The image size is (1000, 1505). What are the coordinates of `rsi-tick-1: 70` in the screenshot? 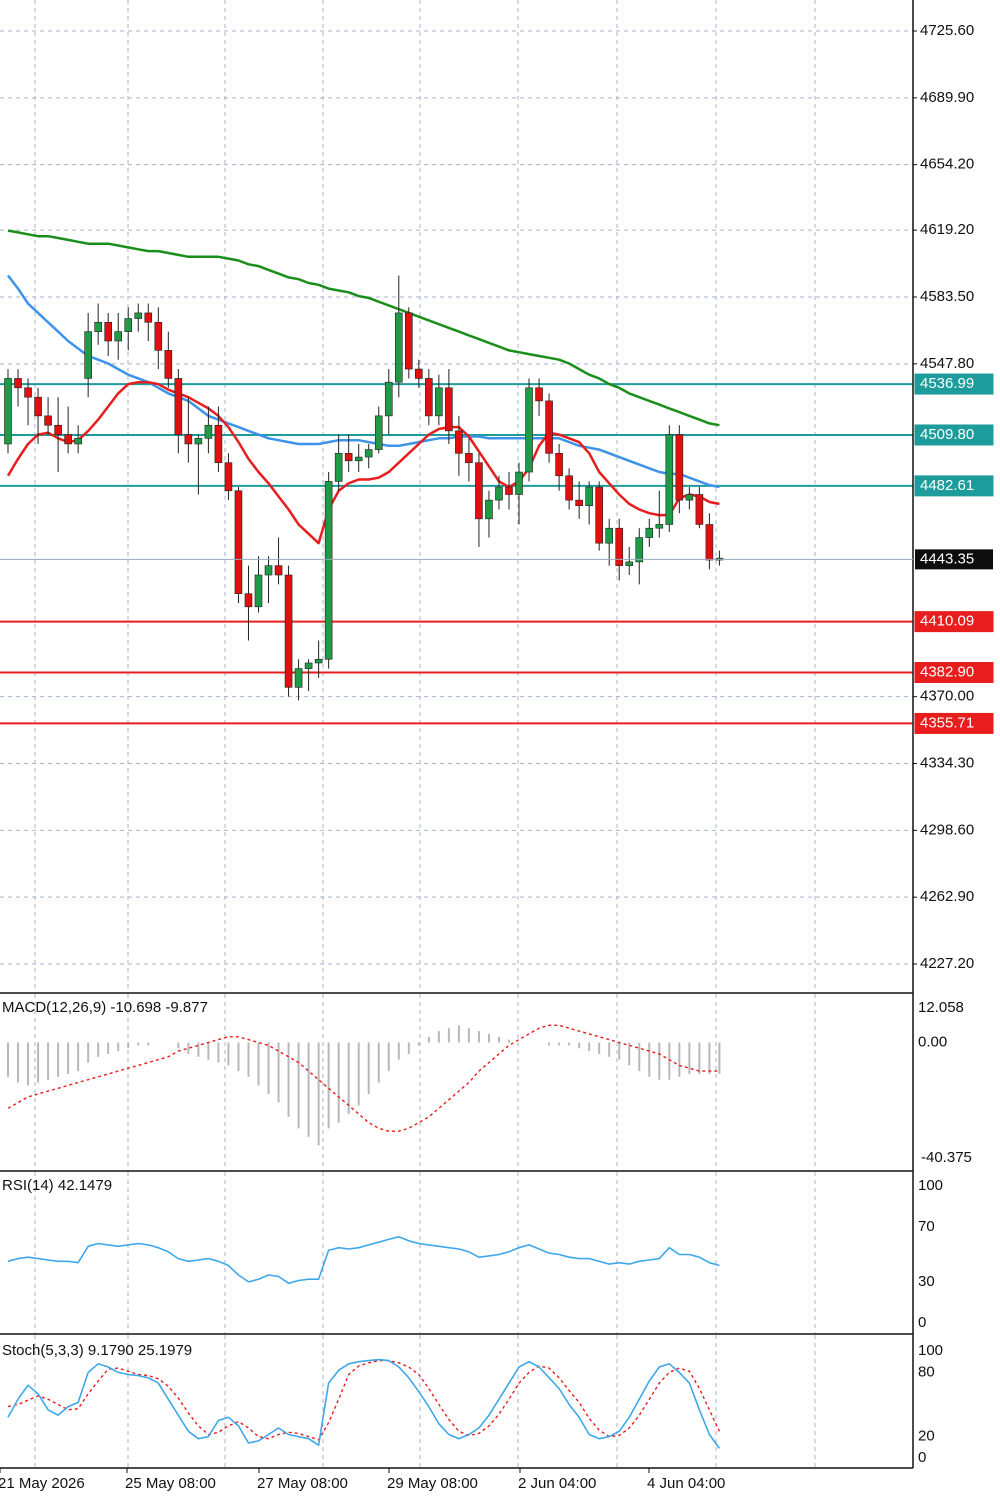 It's located at (926, 1226).